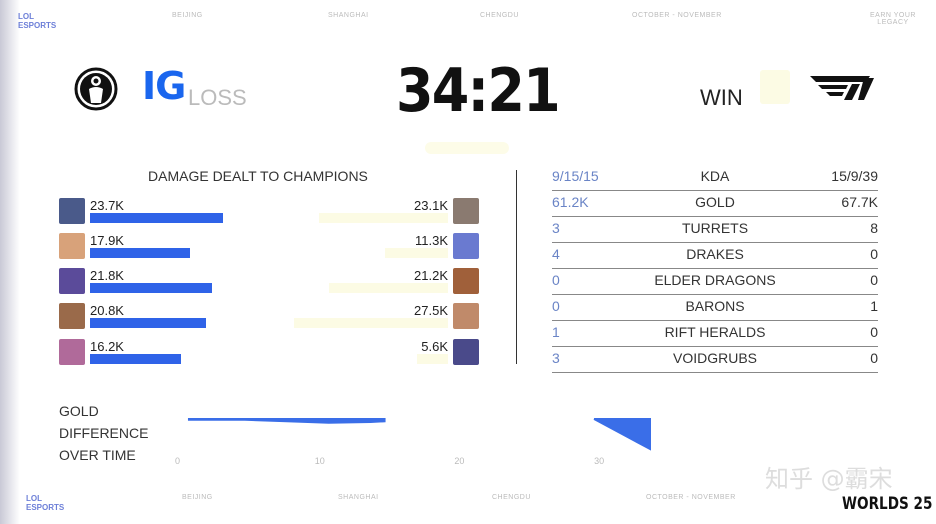  What do you see at coordinates (459, 461) in the screenshot?
I see `x-tick-label: 20` at bounding box center [459, 461].